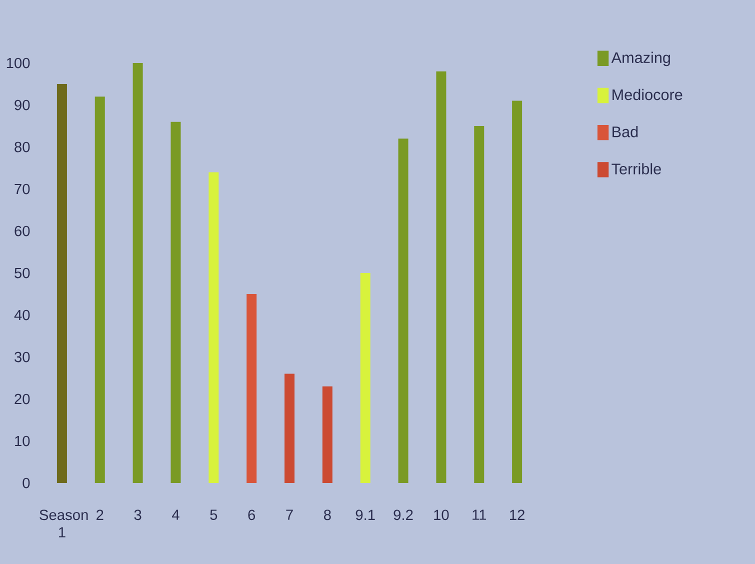  I want to click on y-tick-label: 70, so click(22, 189).